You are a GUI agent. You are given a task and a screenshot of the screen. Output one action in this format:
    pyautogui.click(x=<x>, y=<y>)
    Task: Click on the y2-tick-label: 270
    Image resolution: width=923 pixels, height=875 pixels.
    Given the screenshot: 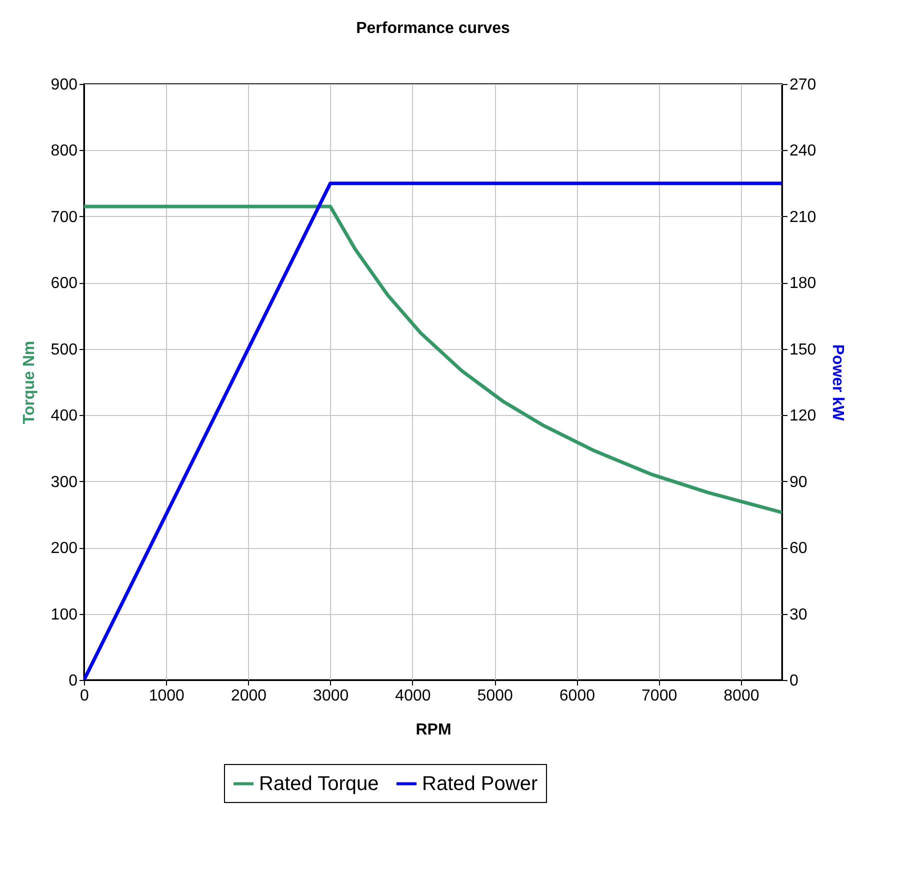 What is the action you would take?
    pyautogui.click(x=803, y=85)
    